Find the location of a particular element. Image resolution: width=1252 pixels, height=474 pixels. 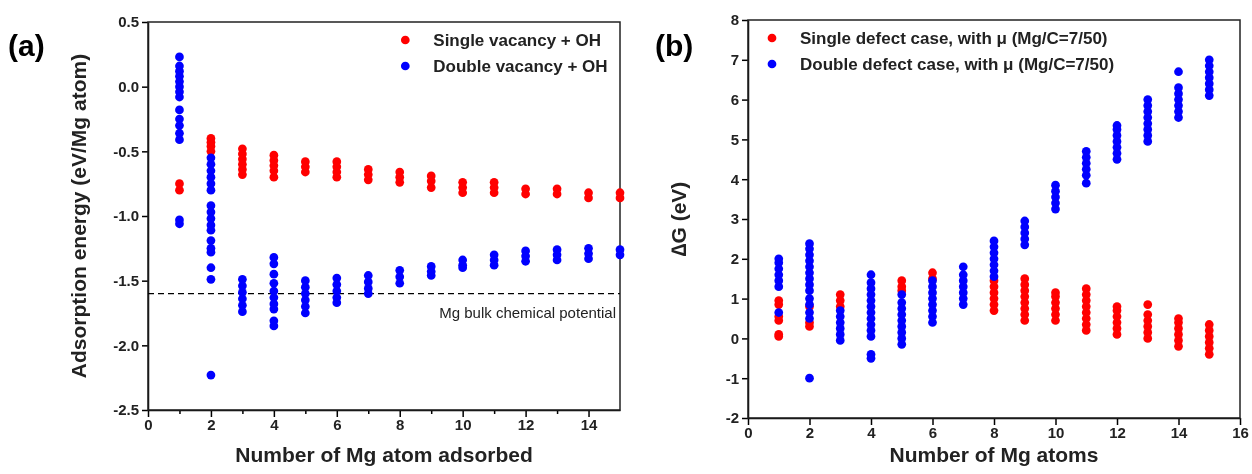

legend-label: Single vacancy + OH is located at coordinates (517, 40).